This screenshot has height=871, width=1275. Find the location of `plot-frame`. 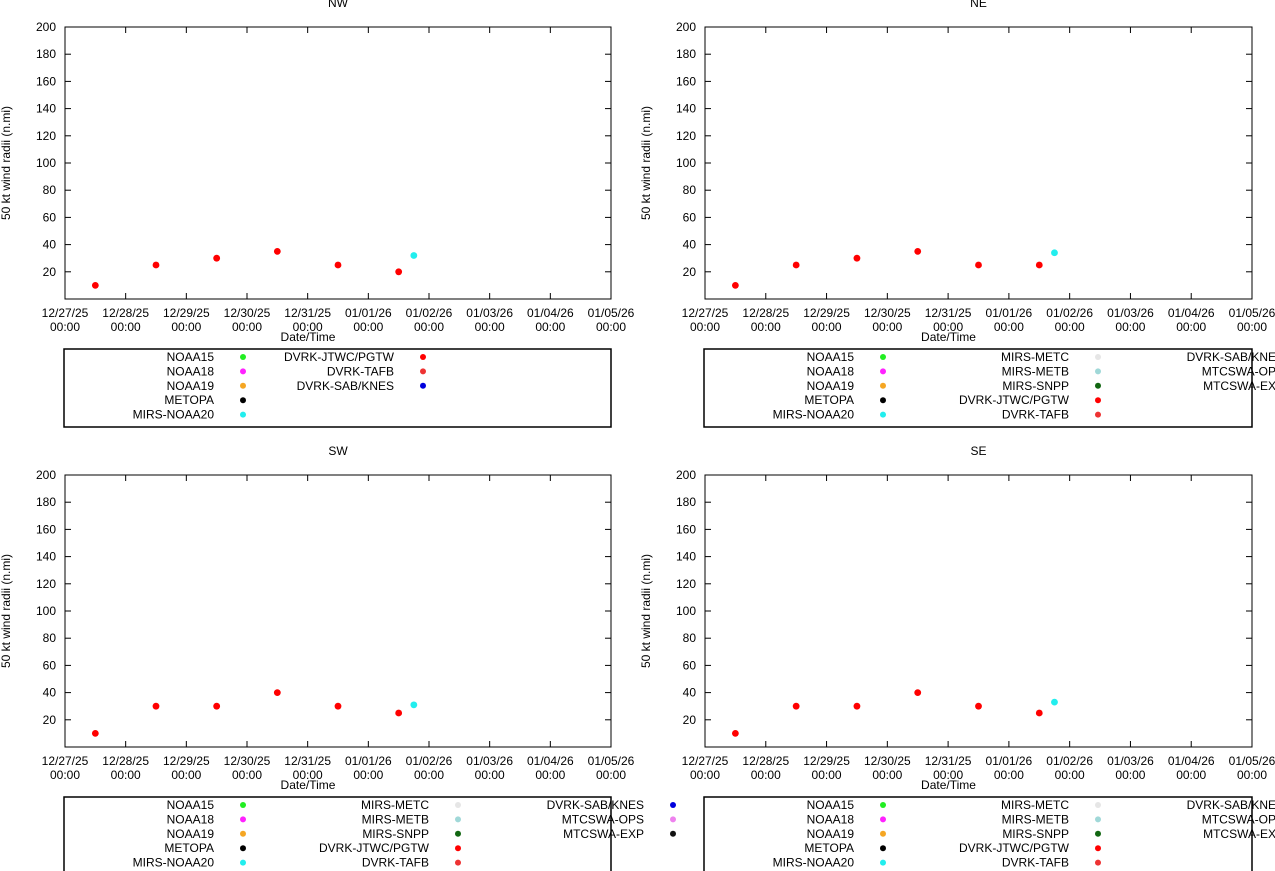

plot-frame is located at coordinates (338, 163).